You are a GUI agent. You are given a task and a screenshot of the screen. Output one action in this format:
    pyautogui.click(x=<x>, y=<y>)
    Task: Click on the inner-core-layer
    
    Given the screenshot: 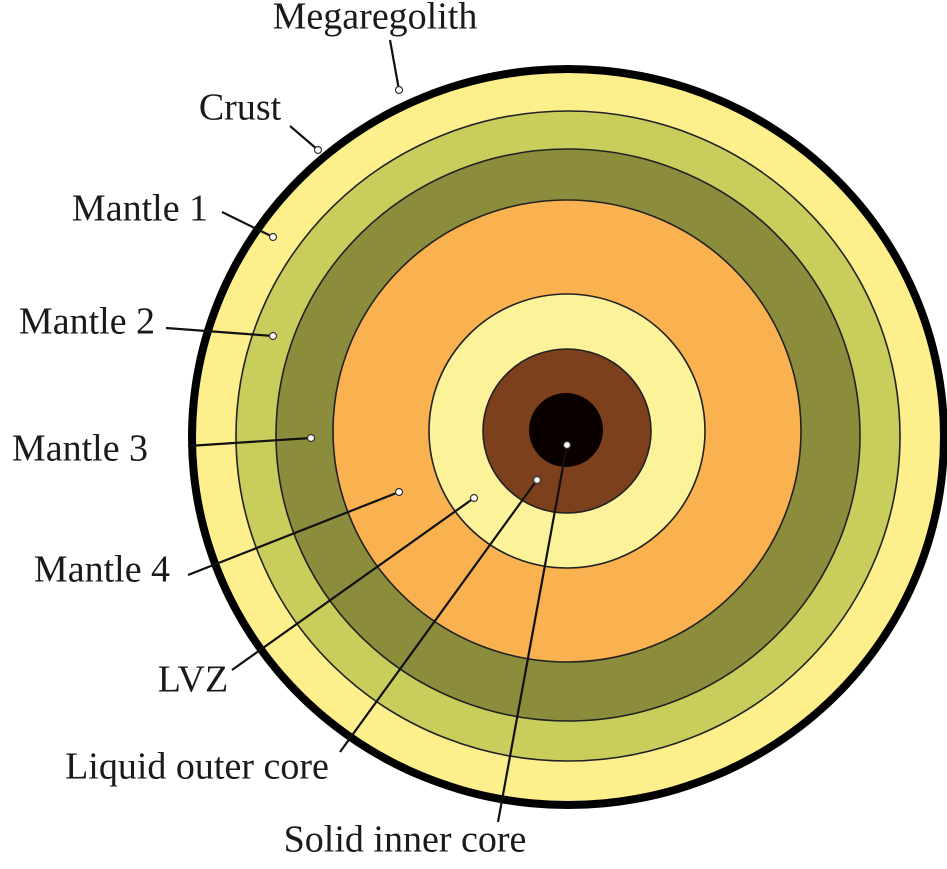 What is the action you would take?
    pyautogui.click(x=566, y=430)
    